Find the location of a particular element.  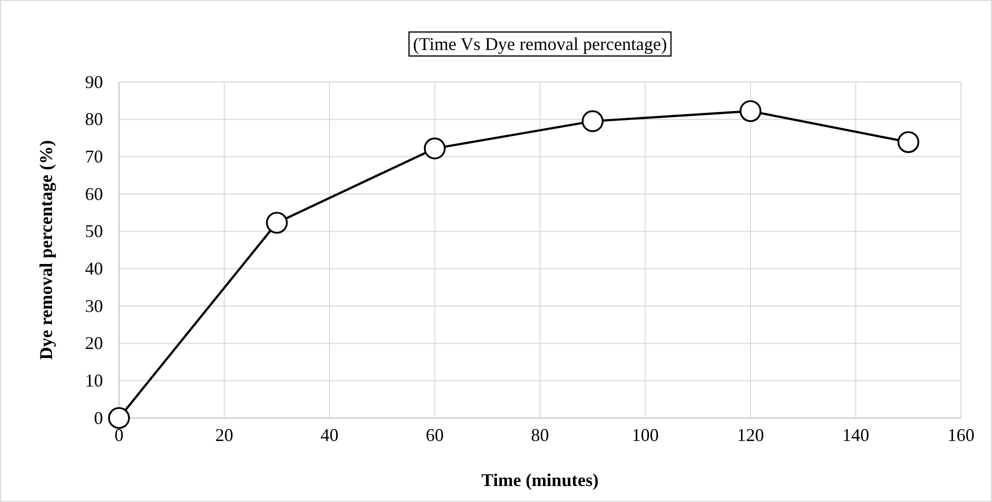

x-tick-label: 160 is located at coordinates (961, 434).